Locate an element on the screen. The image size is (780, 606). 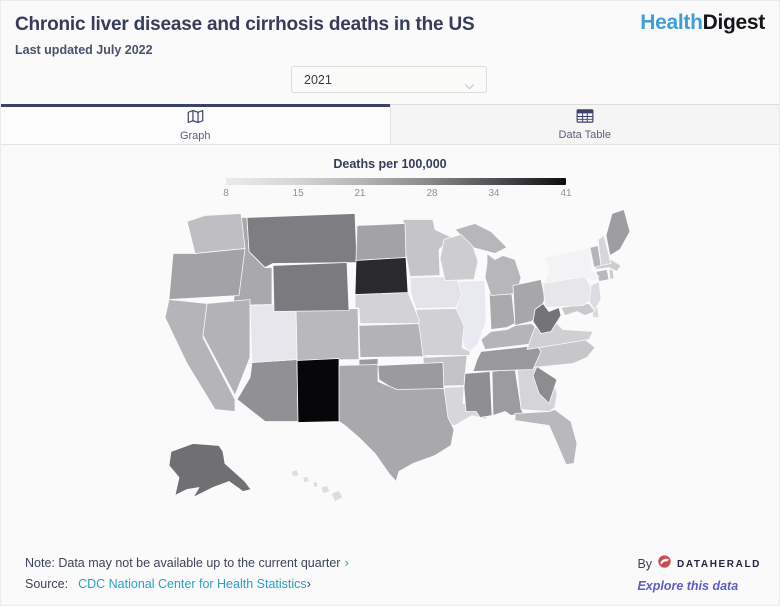
state-NV: Nevada is located at coordinates (226, 347).